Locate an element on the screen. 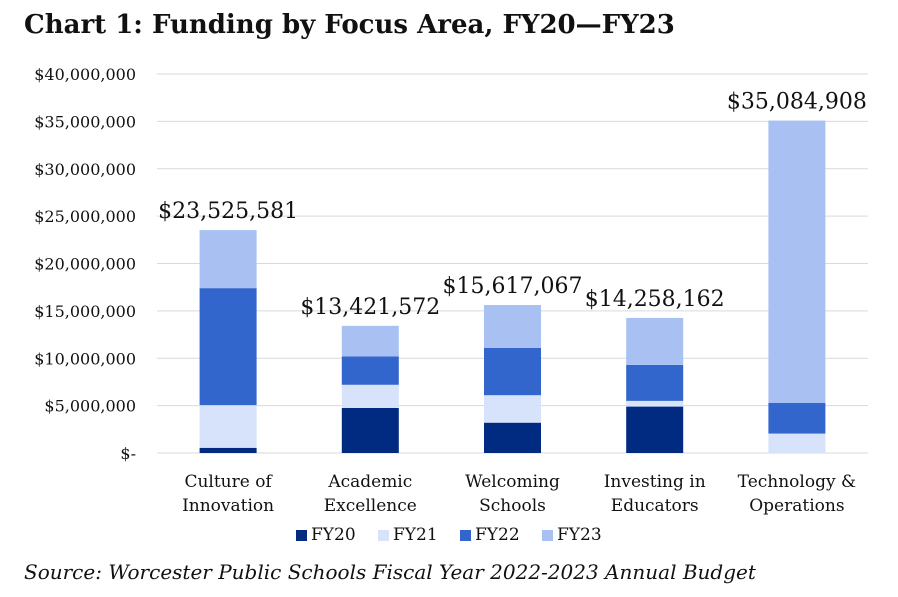 Image resolution: width=898 pixels, height=597 pixels. category-label: Culture of is located at coordinates (228, 482).